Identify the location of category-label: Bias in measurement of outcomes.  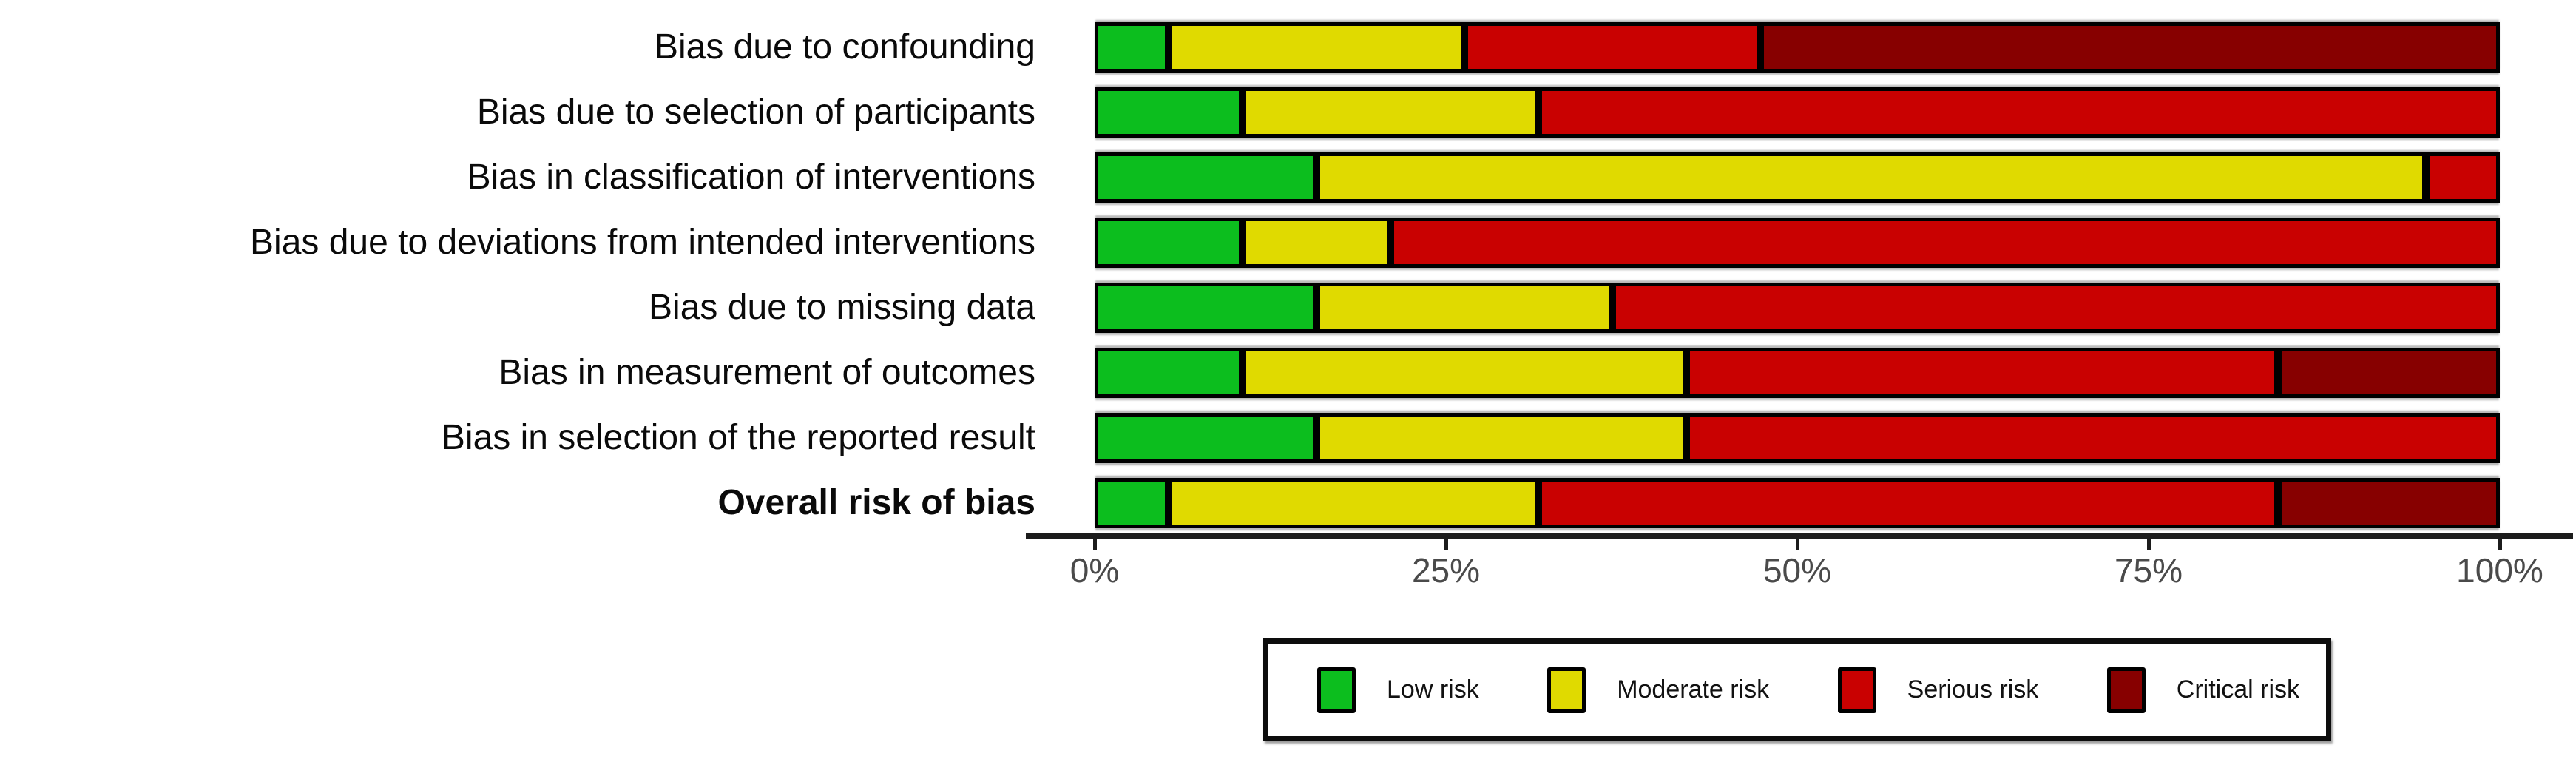
(766, 372).